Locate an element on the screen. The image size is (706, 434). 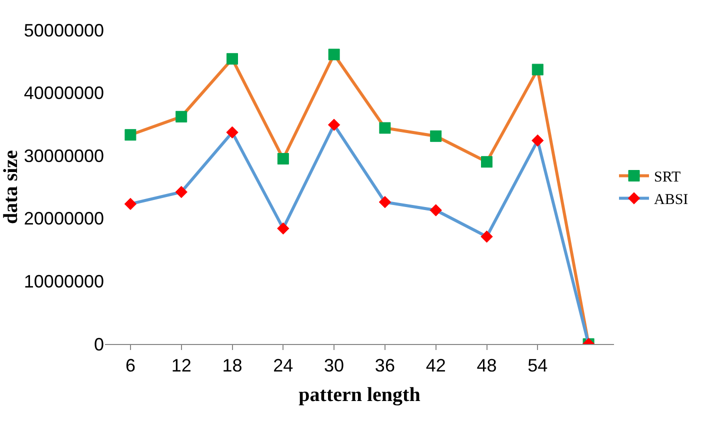
y-tick-label: 50000000 is located at coordinates (64, 30).